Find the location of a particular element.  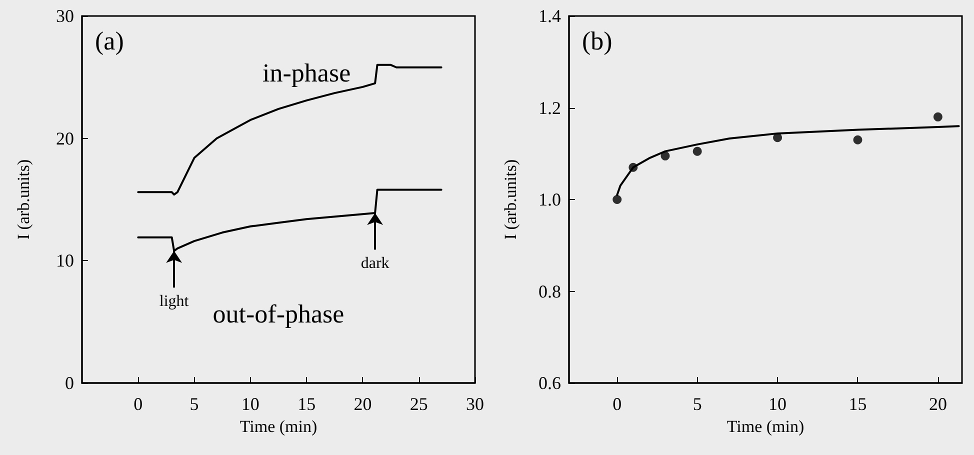

y-tick-label: 0.6 is located at coordinates (549, 383).